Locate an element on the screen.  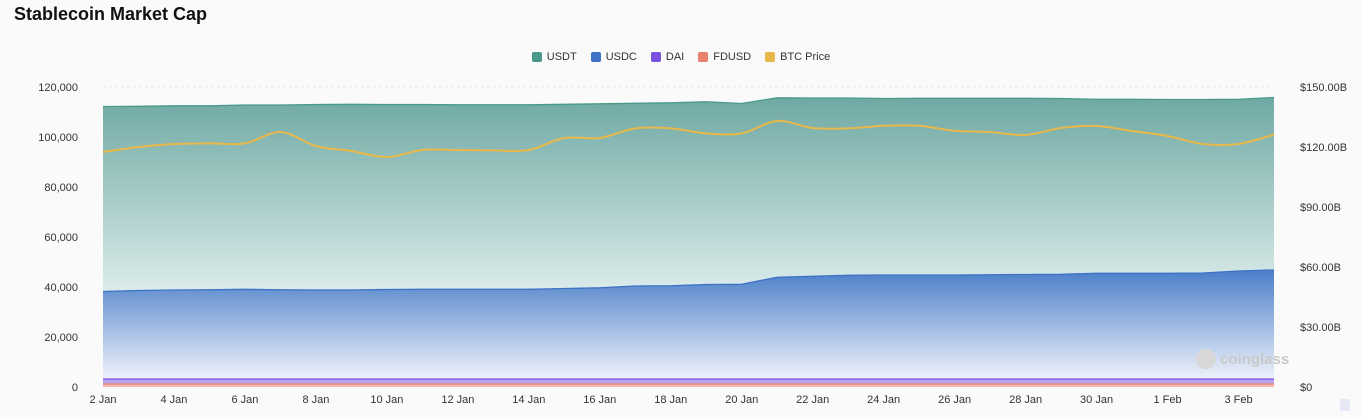
legend-label: USDC is located at coordinates (621, 57).